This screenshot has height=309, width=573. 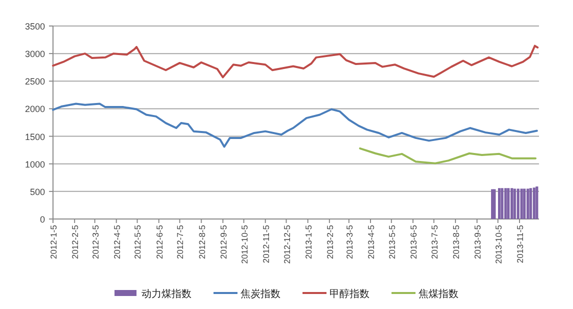 What do you see at coordinates (34, 54) in the screenshot?
I see `y-tick-label: 3000` at bounding box center [34, 54].